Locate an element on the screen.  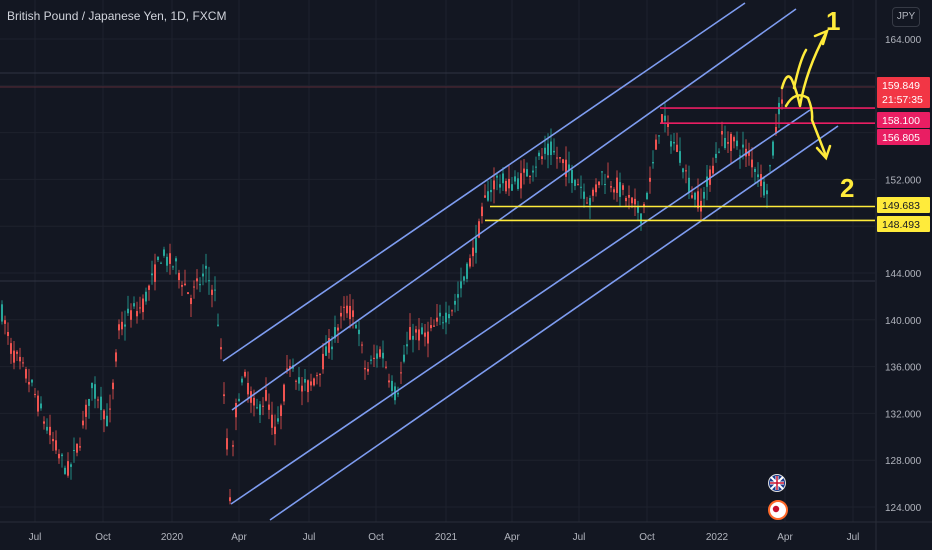
x-tick-label: Oct is located at coordinates (376, 537).